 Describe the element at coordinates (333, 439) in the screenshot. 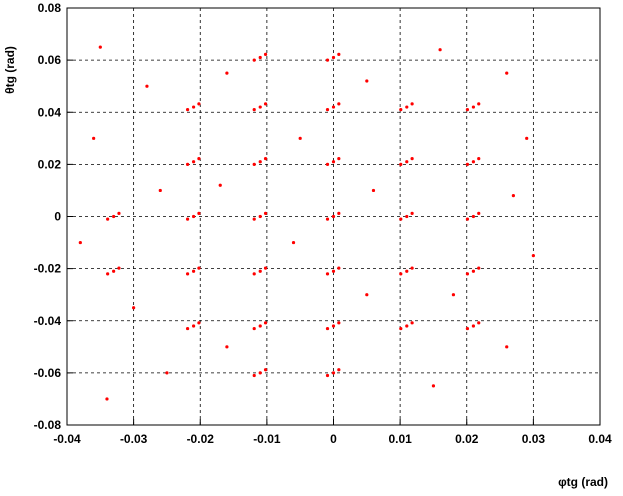

I see `x-tick-label: 0` at that location.